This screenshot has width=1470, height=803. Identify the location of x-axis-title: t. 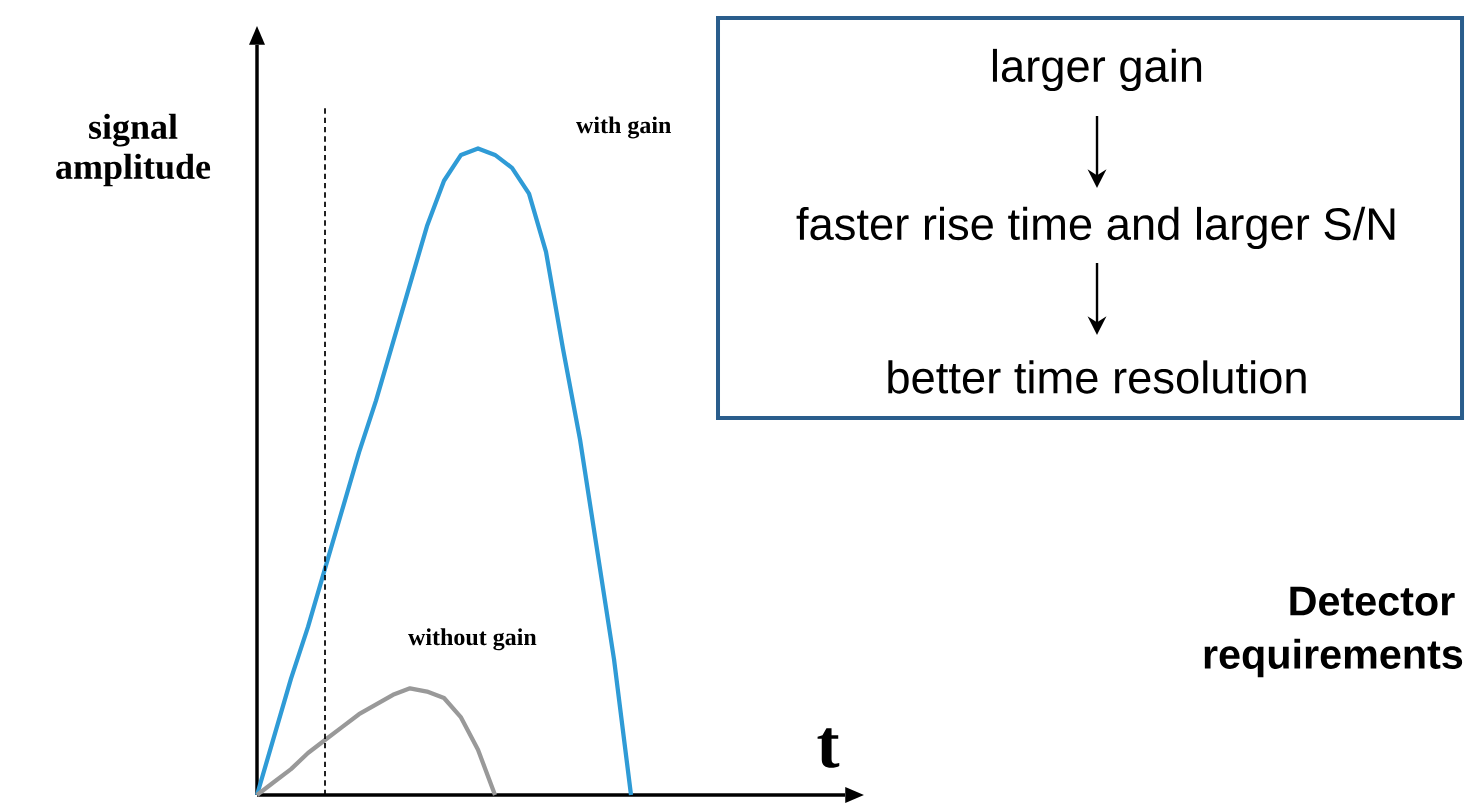
(828, 748).